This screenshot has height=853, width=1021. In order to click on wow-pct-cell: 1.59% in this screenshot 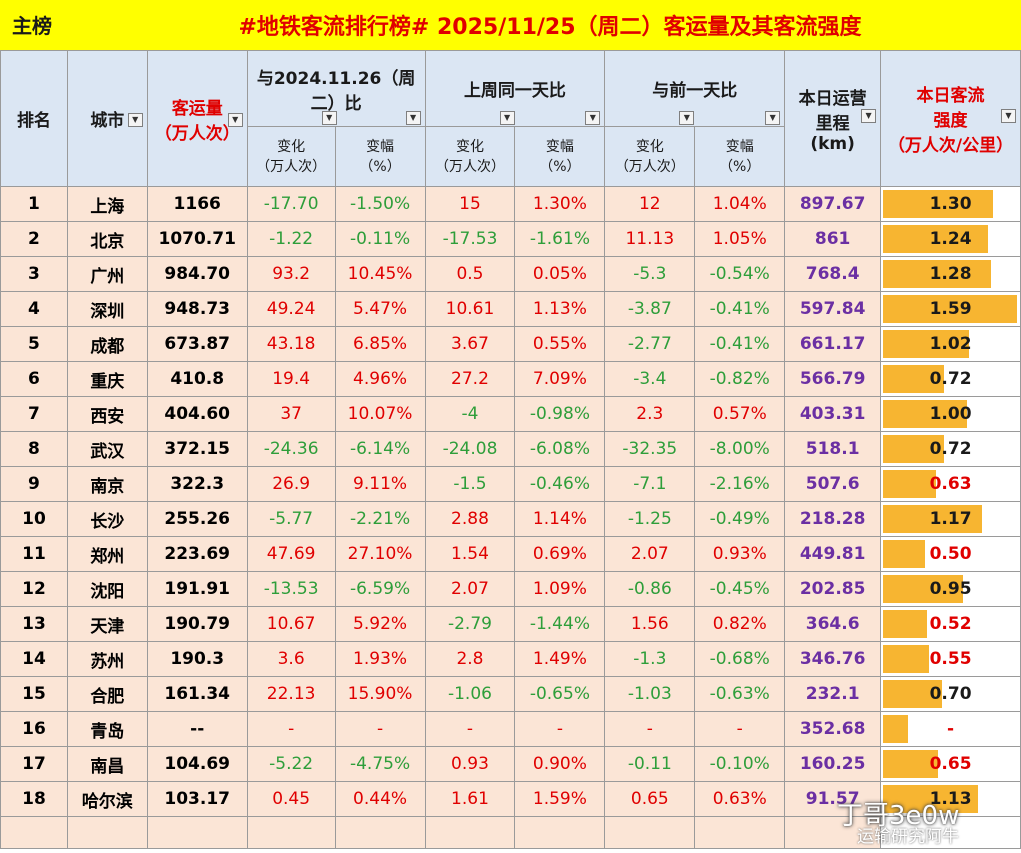, I will do `click(560, 799)`.